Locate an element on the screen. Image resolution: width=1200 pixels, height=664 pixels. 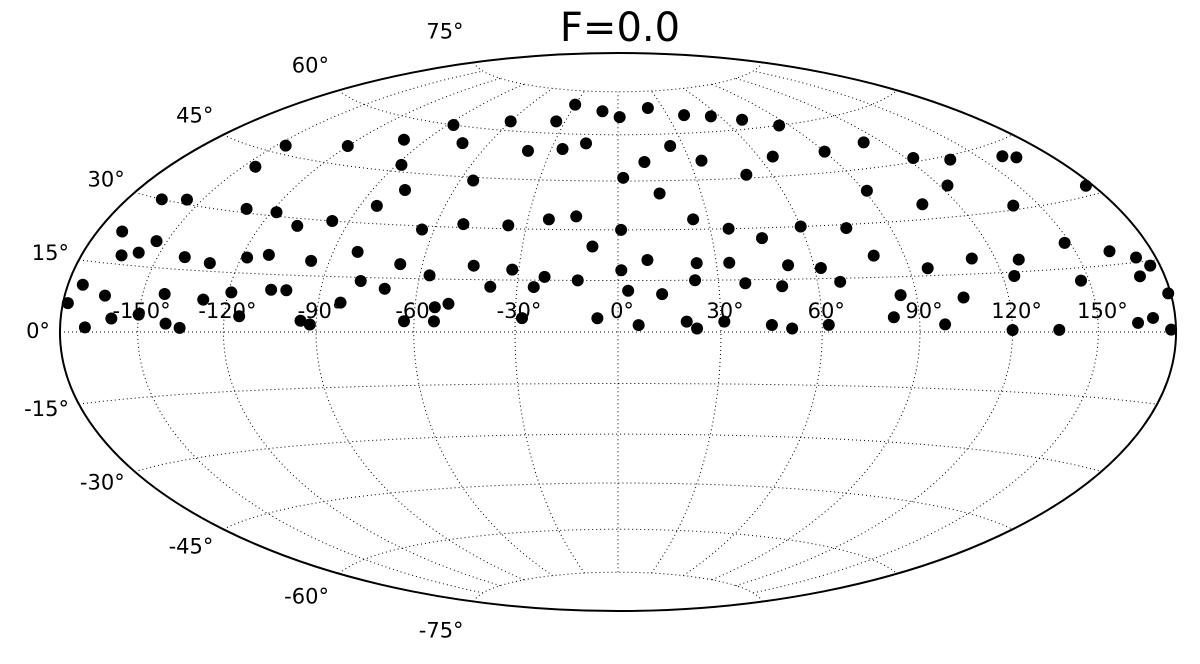
x-tick-label: -30° is located at coordinates (519, 311).